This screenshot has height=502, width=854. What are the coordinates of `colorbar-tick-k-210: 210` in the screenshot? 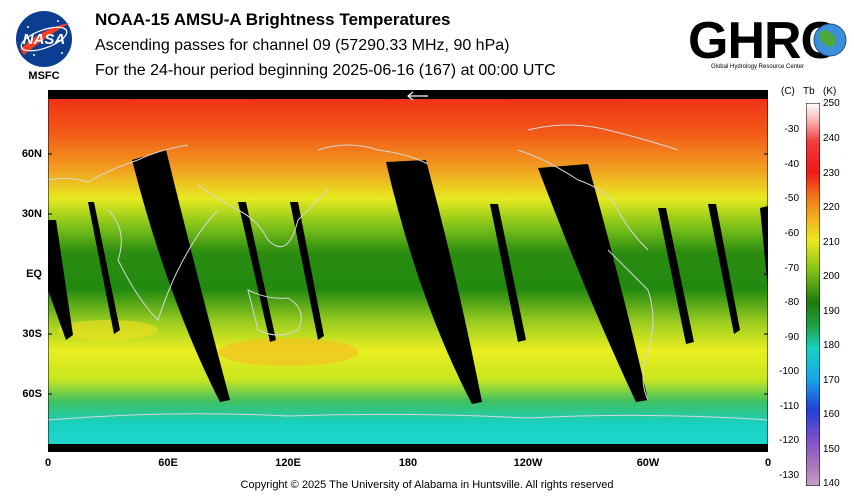 It's located at (831, 242).